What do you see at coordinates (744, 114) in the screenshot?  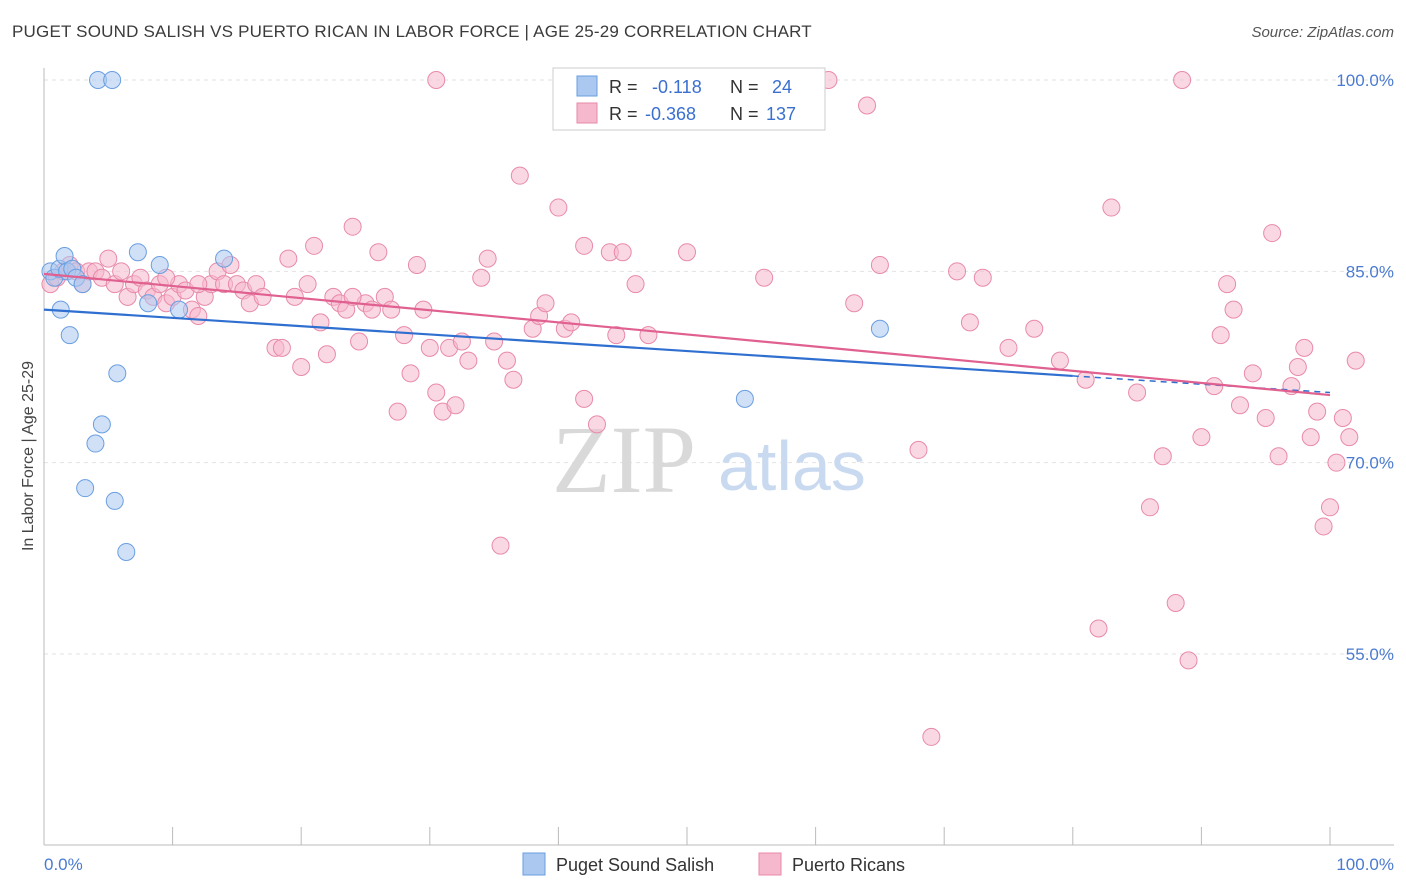 I see `legend-n-label-pink: N =` at bounding box center [744, 114].